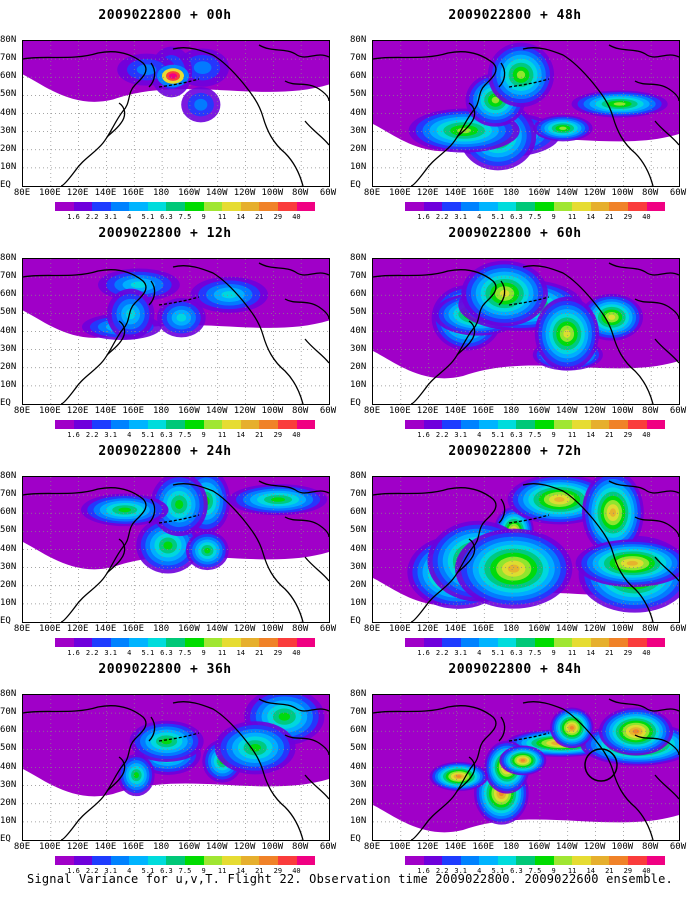 This screenshot has width=700, height=900. I want to click on color-scale-label: 7.5, so click(185, 653).